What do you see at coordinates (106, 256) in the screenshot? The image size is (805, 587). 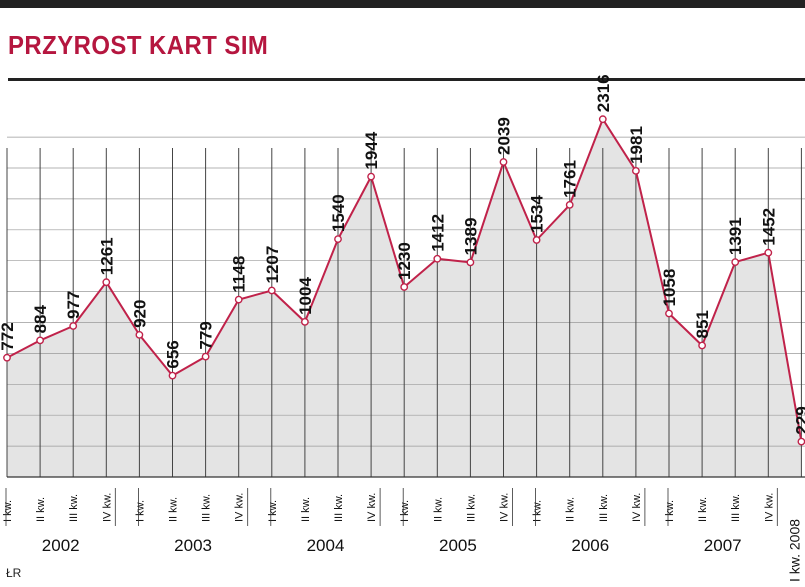 I see `data-label: 1261` at bounding box center [106, 256].